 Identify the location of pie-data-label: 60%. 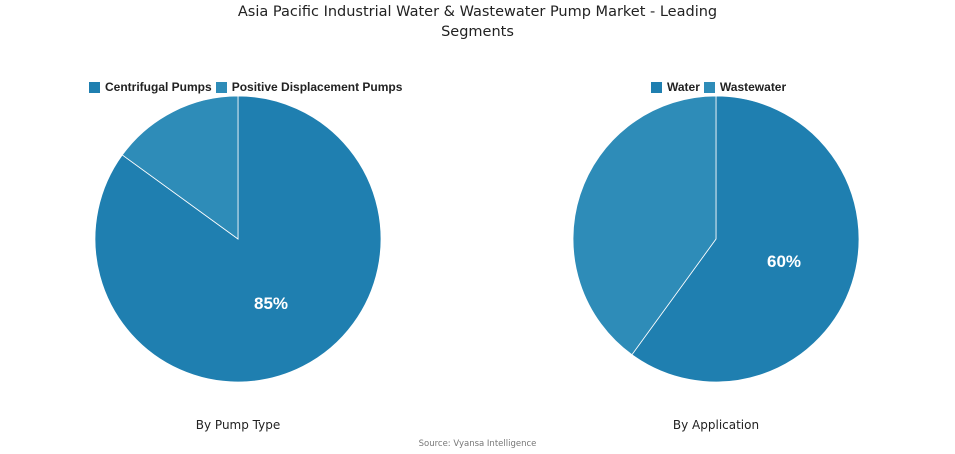
(784, 261).